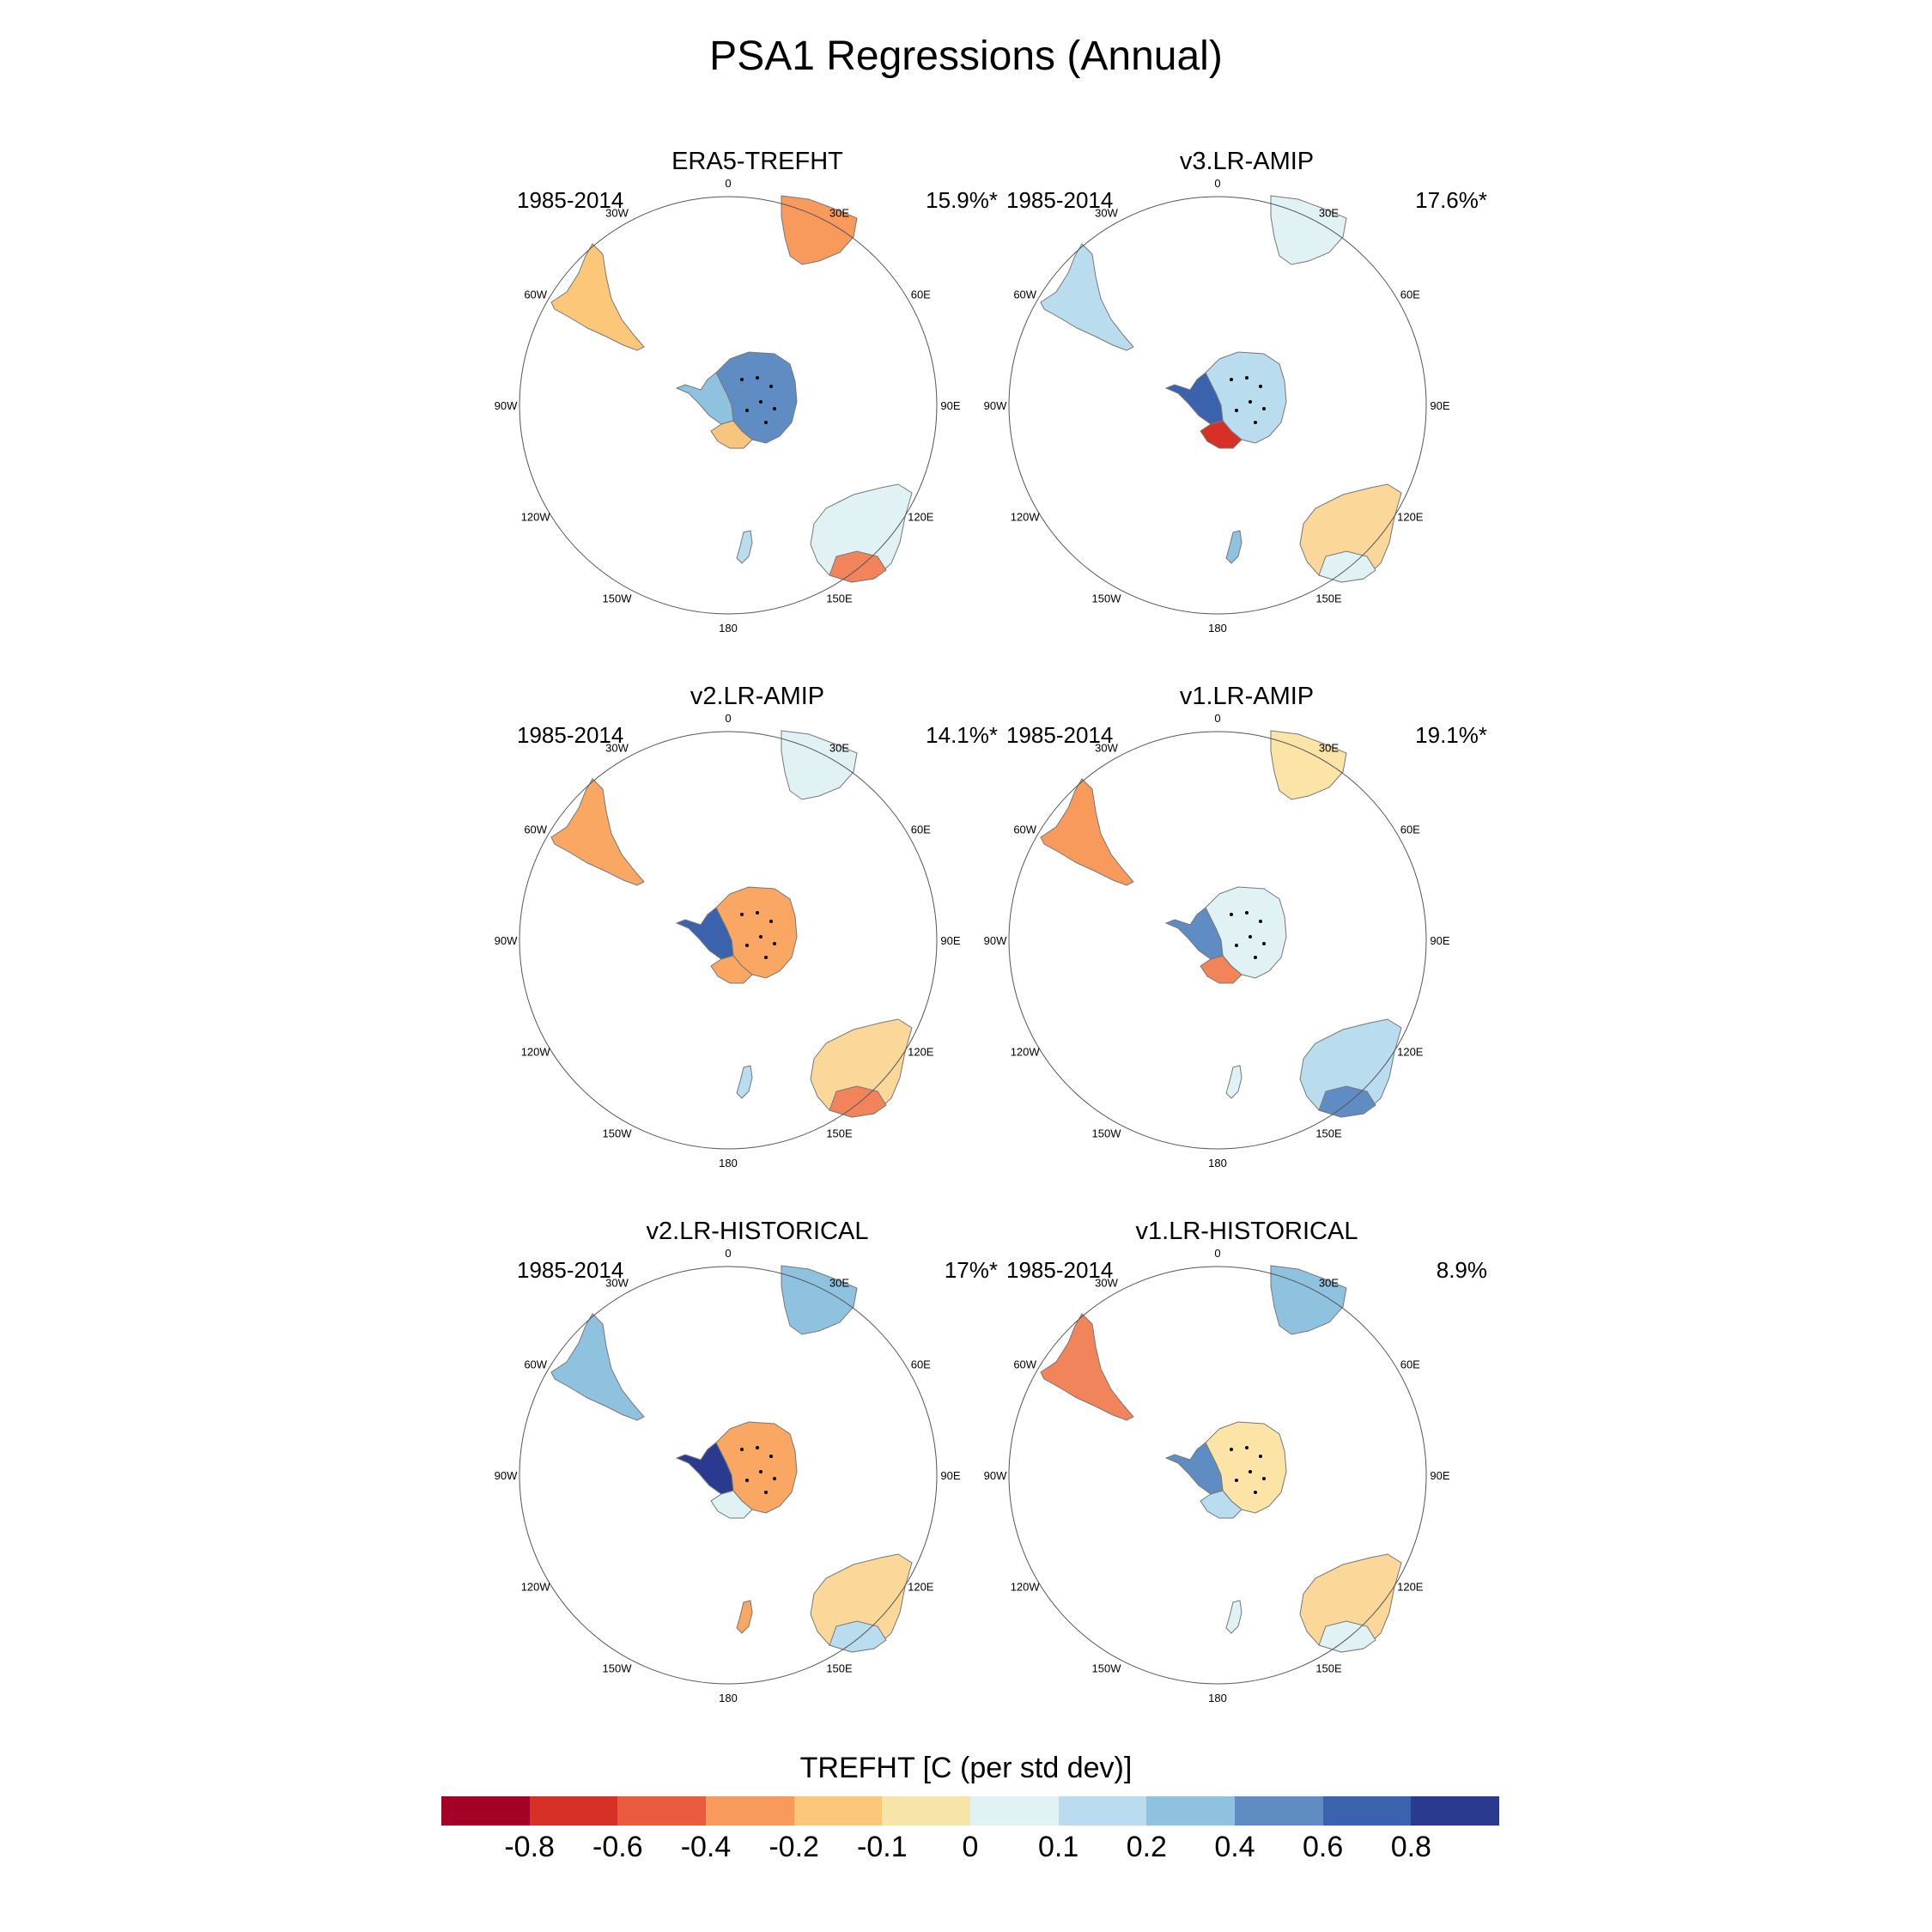 The height and width of the screenshot is (1932, 1932). Describe the element at coordinates (970, 1811) in the screenshot. I see `colorbar` at that location.